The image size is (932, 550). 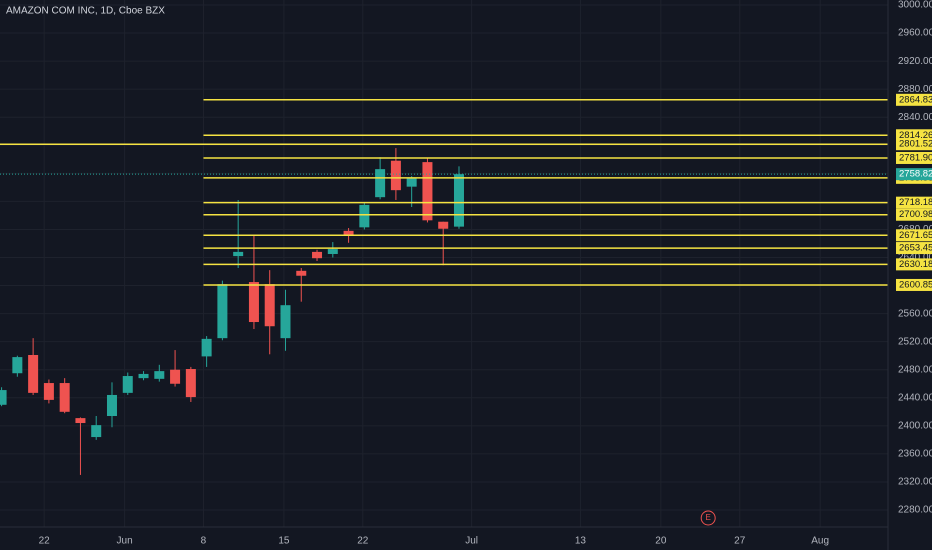 I want to click on x-tick-label: Jul, so click(x=471, y=541).